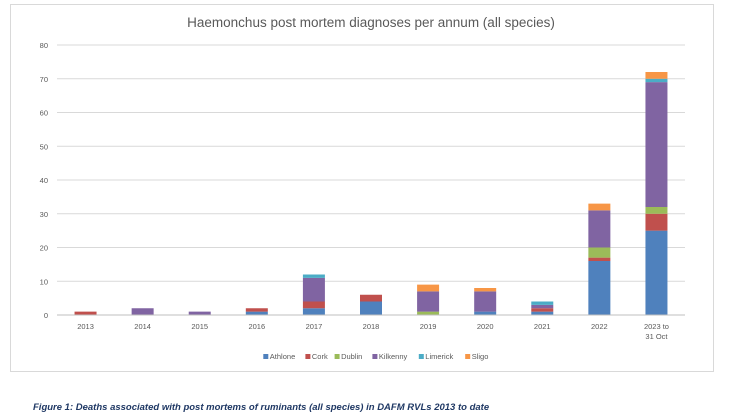 Image resolution: width=731 pixels, height=420 pixels. I want to click on legend-label-cork: Cork, so click(320, 356).